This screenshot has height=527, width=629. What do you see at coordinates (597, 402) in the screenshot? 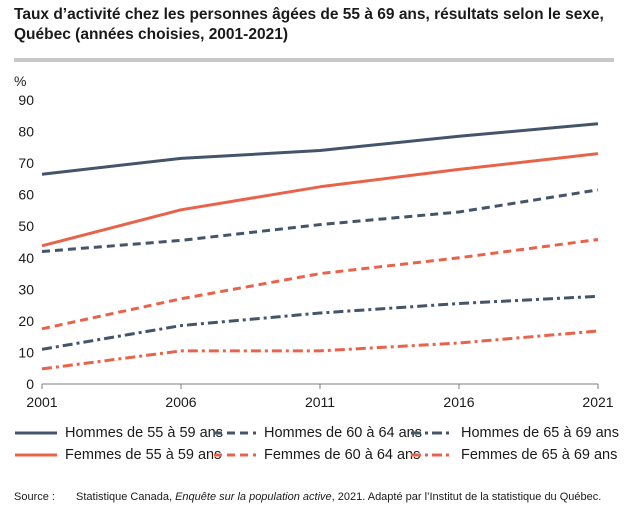
I see `x-tick-label: 2021` at bounding box center [597, 402].